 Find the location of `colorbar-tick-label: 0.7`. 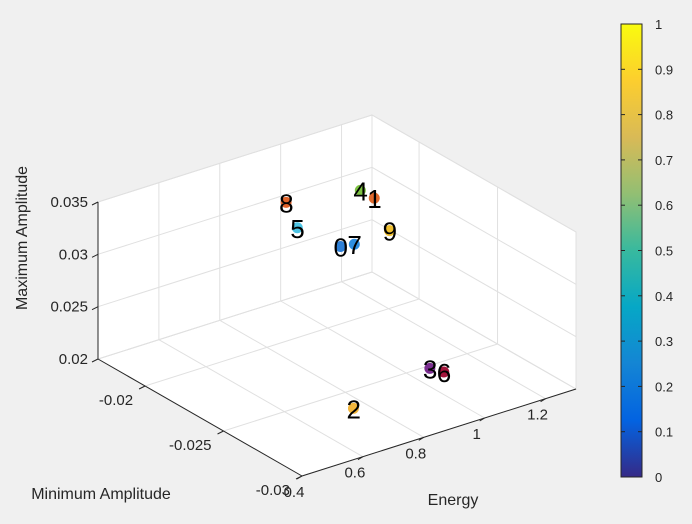

colorbar-tick-label: 0.7 is located at coordinates (664, 160).